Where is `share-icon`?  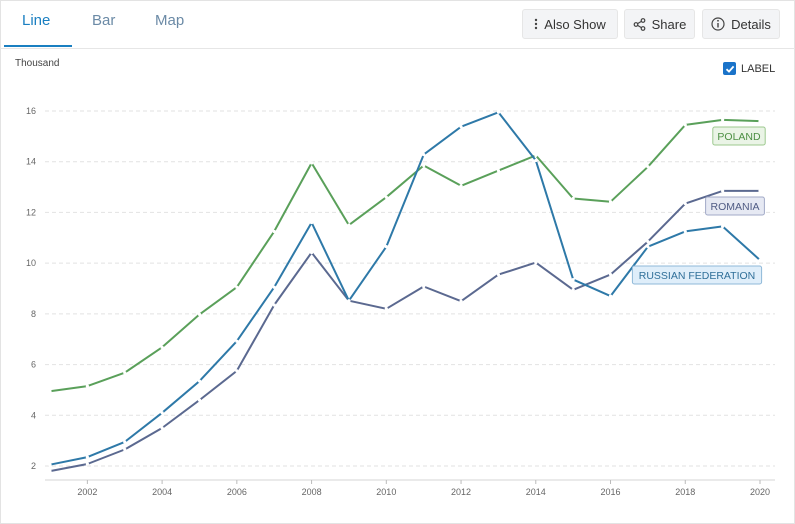
share-icon is located at coordinates (639, 24).